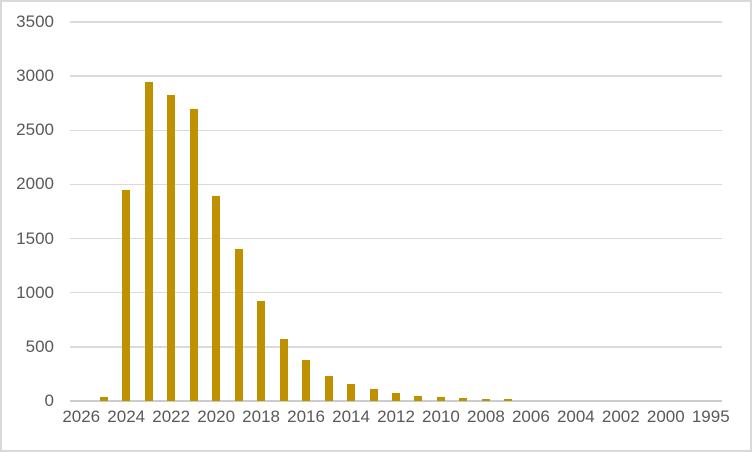  I want to click on x-tick-label: 2010, so click(441, 416).